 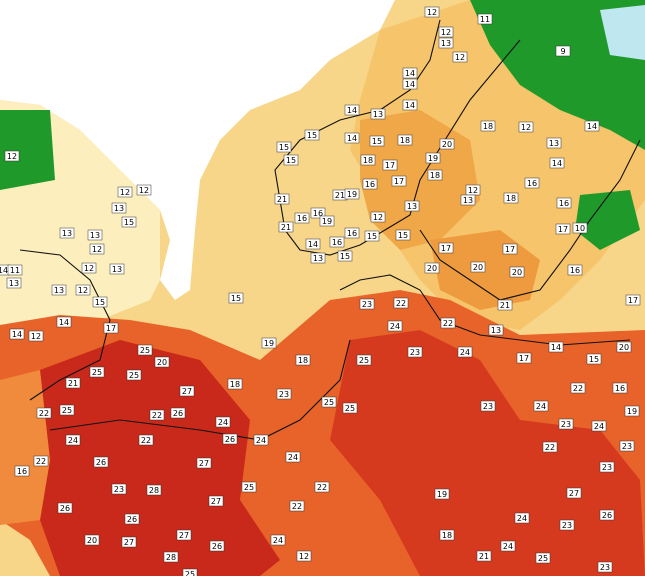 What do you see at coordinates (405, 140) in the screenshot?
I see `temperature-label: 18` at bounding box center [405, 140].